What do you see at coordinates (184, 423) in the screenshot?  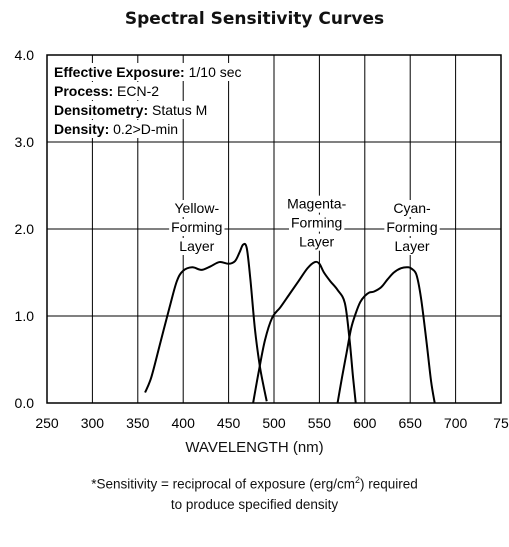 I see `x-tick-label: 400` at bounding box center [184, 423].